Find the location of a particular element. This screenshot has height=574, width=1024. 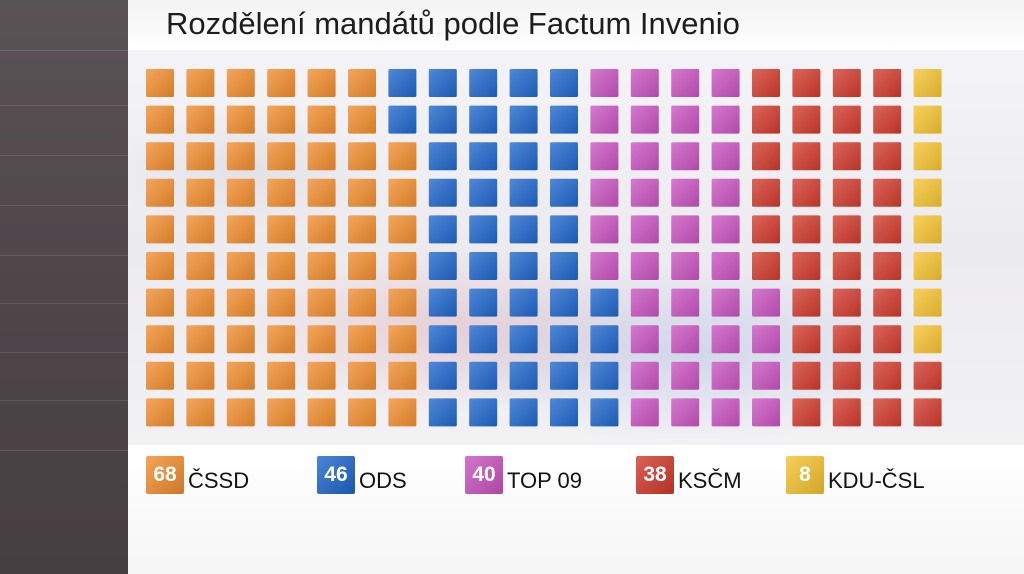

legend-label-top09: TOP 09 is located at coordinates (545, 480).